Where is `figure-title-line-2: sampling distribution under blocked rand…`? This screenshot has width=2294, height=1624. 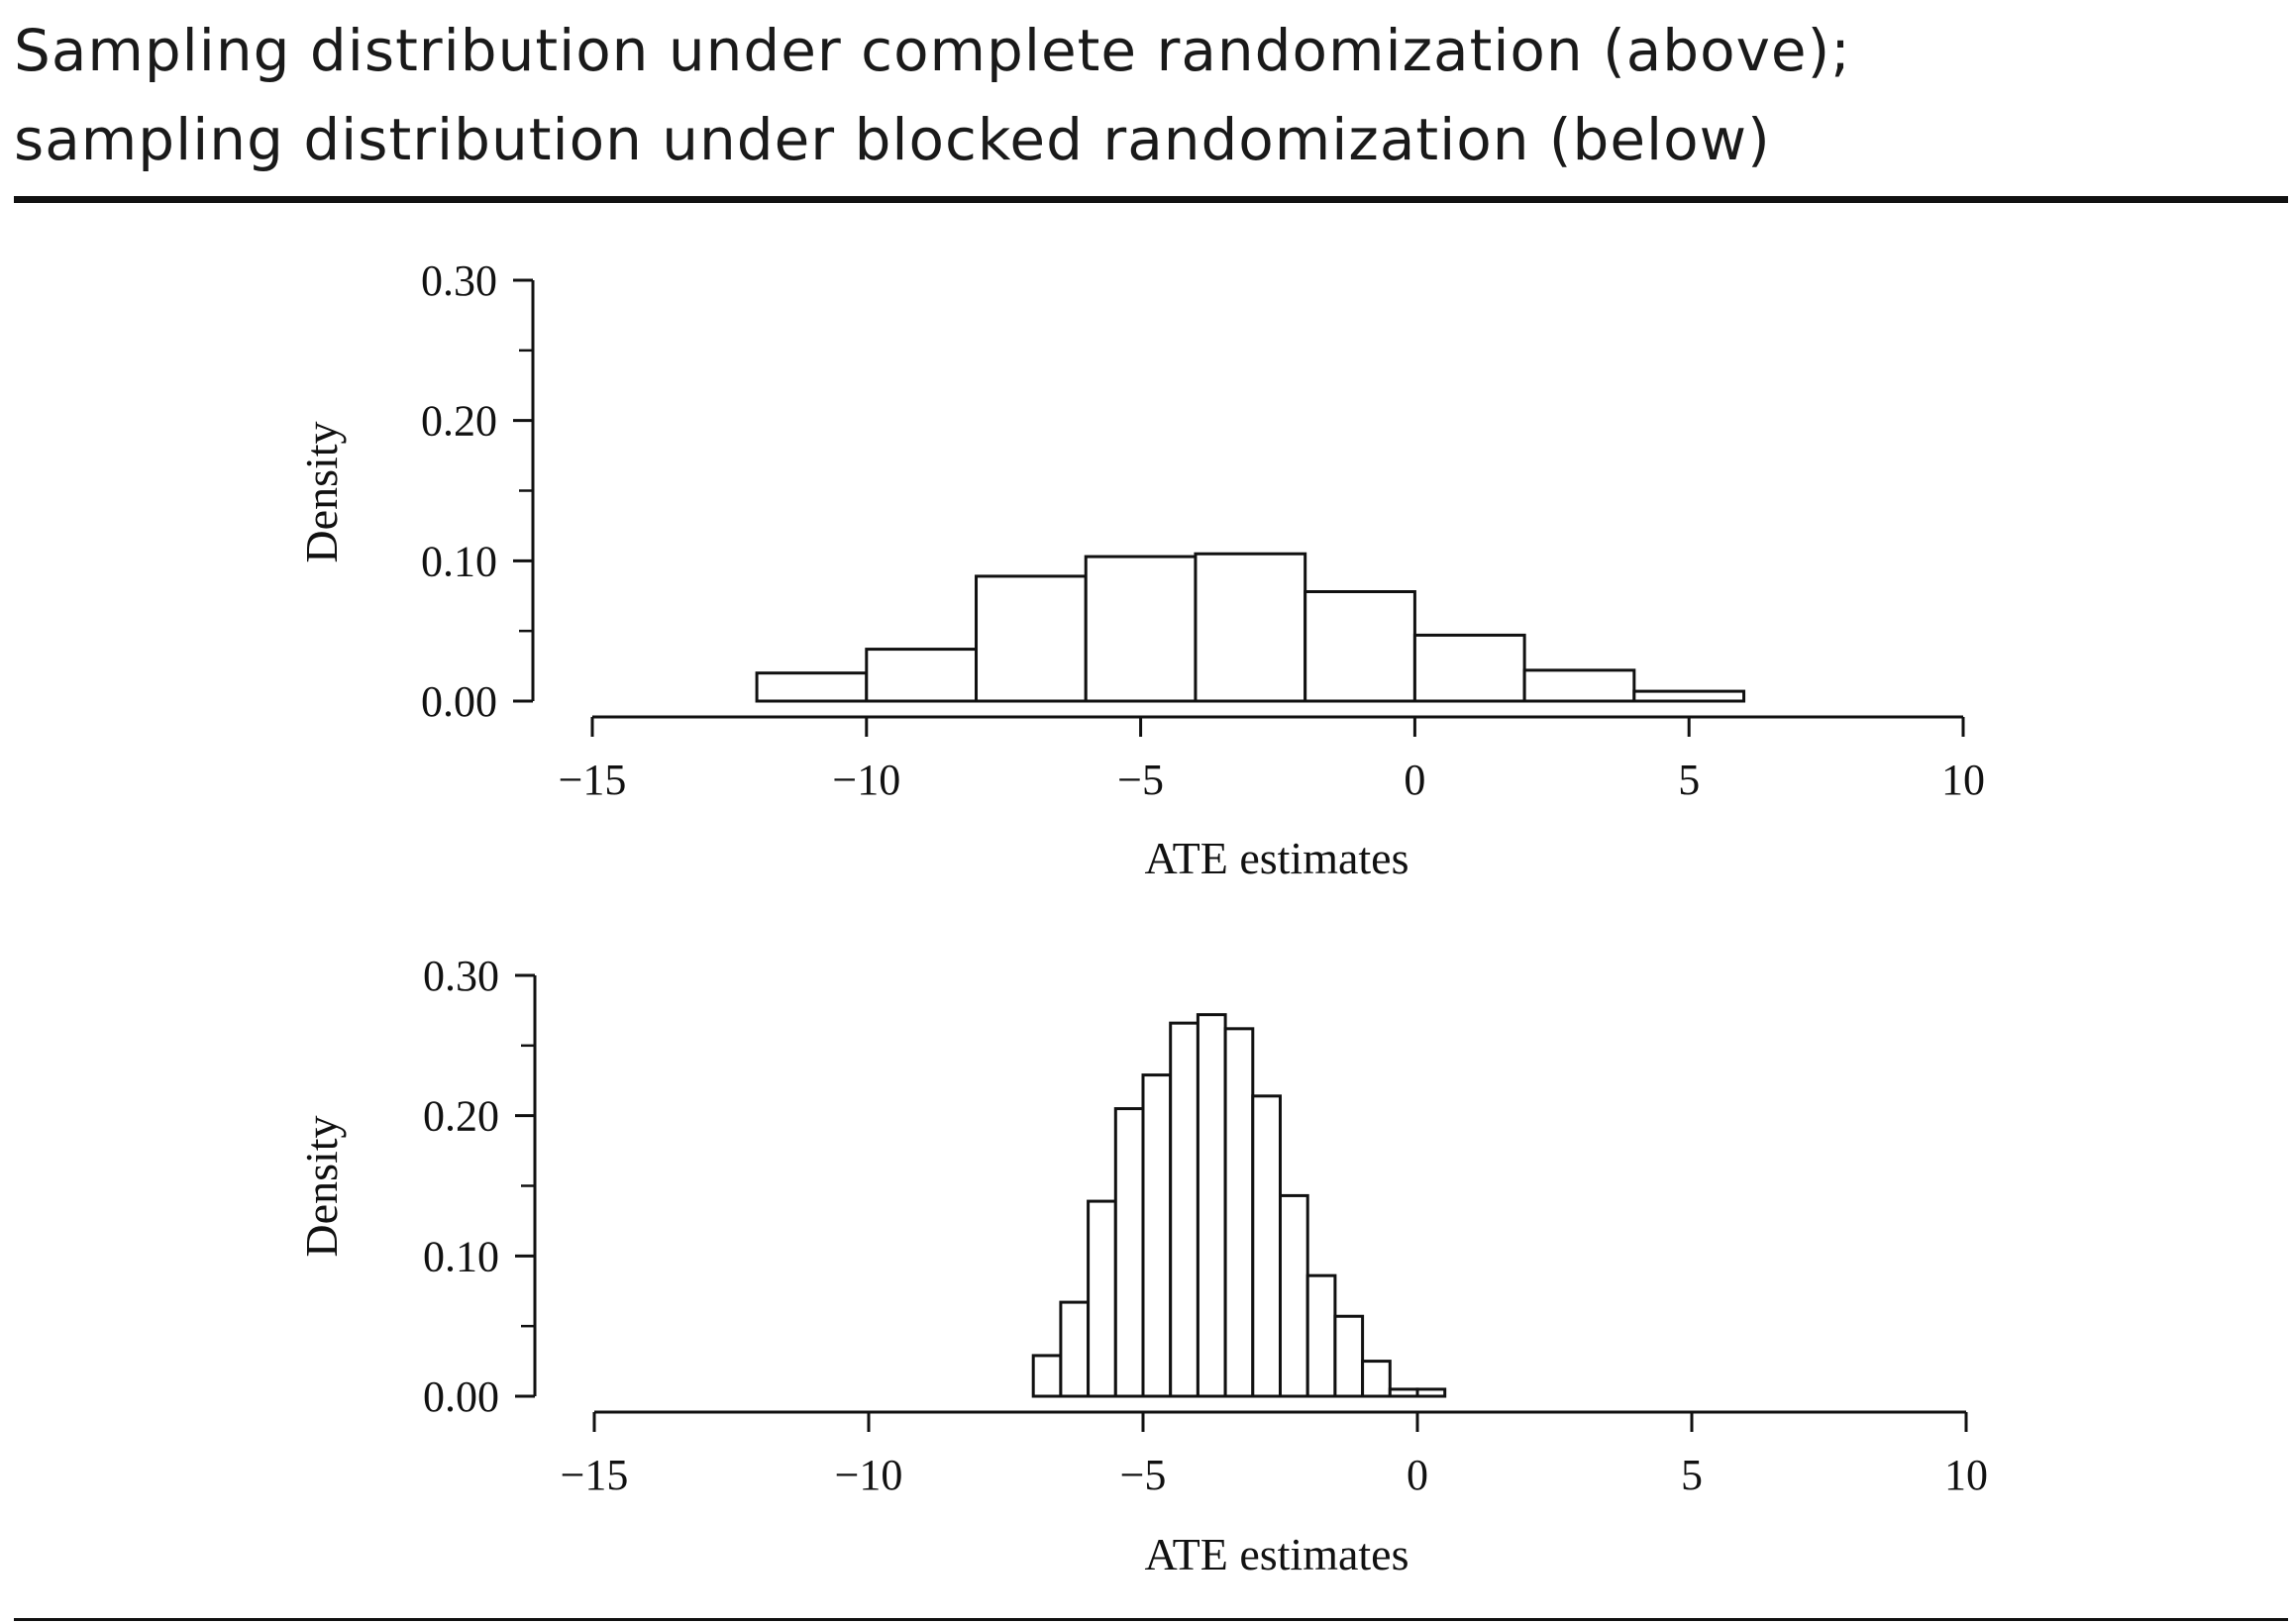 figure-title-line-2: sampling distribution under blocked rand… is located at coordinates (892, 139).